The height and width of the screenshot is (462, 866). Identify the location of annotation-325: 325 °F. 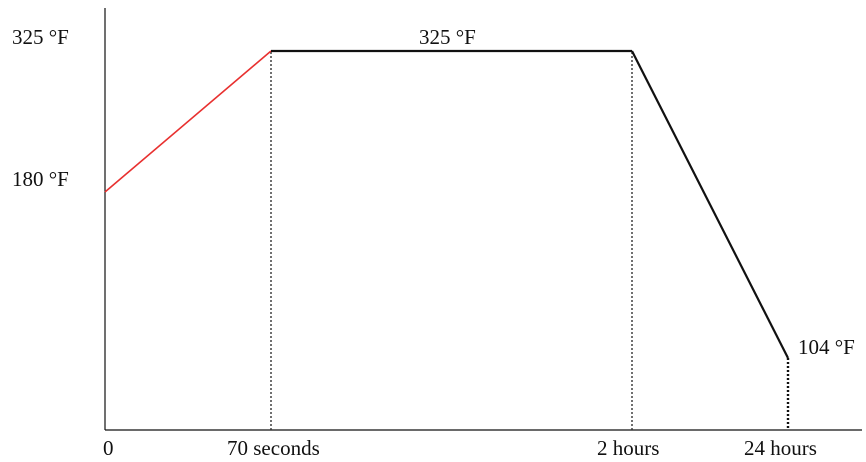
(447, 37).